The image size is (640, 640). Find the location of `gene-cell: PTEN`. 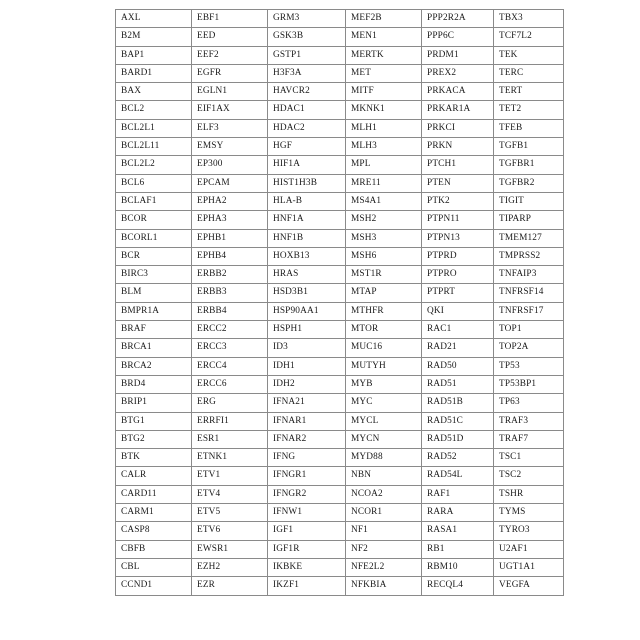

gene-cell: PTEN is located at coordinates (457, 183).